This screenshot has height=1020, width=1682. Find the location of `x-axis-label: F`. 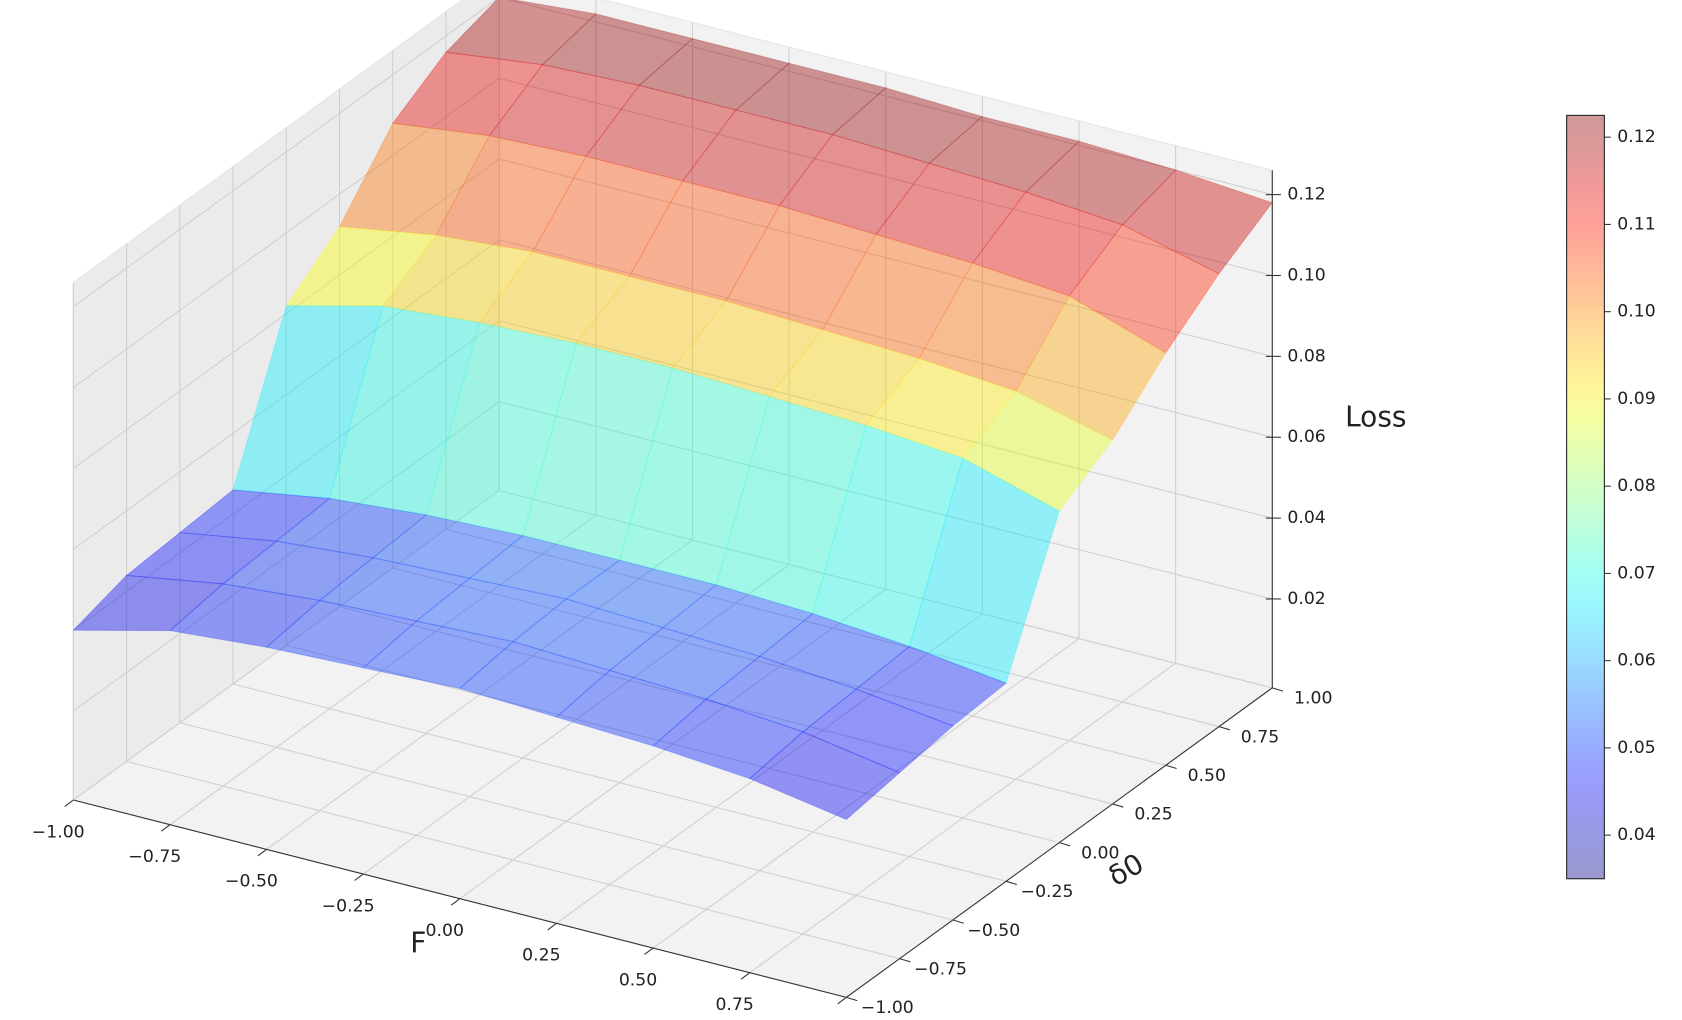

x-axis-label: F is located at coordinates (418, 943).